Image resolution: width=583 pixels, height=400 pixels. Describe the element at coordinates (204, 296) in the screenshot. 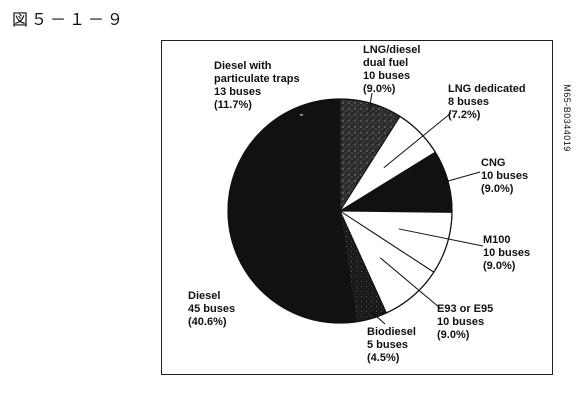

I see `slice-label-line: Diesel` at that location.